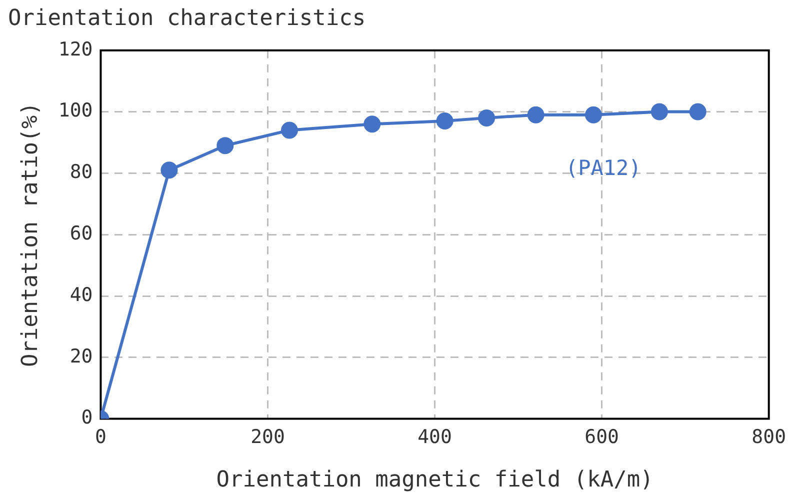 This screenshot has width=794, height=504. What do you see at coordinates (75, 111) in the screenshot?
I see `y-tick-label: 100` at bounding box center [75, 111].